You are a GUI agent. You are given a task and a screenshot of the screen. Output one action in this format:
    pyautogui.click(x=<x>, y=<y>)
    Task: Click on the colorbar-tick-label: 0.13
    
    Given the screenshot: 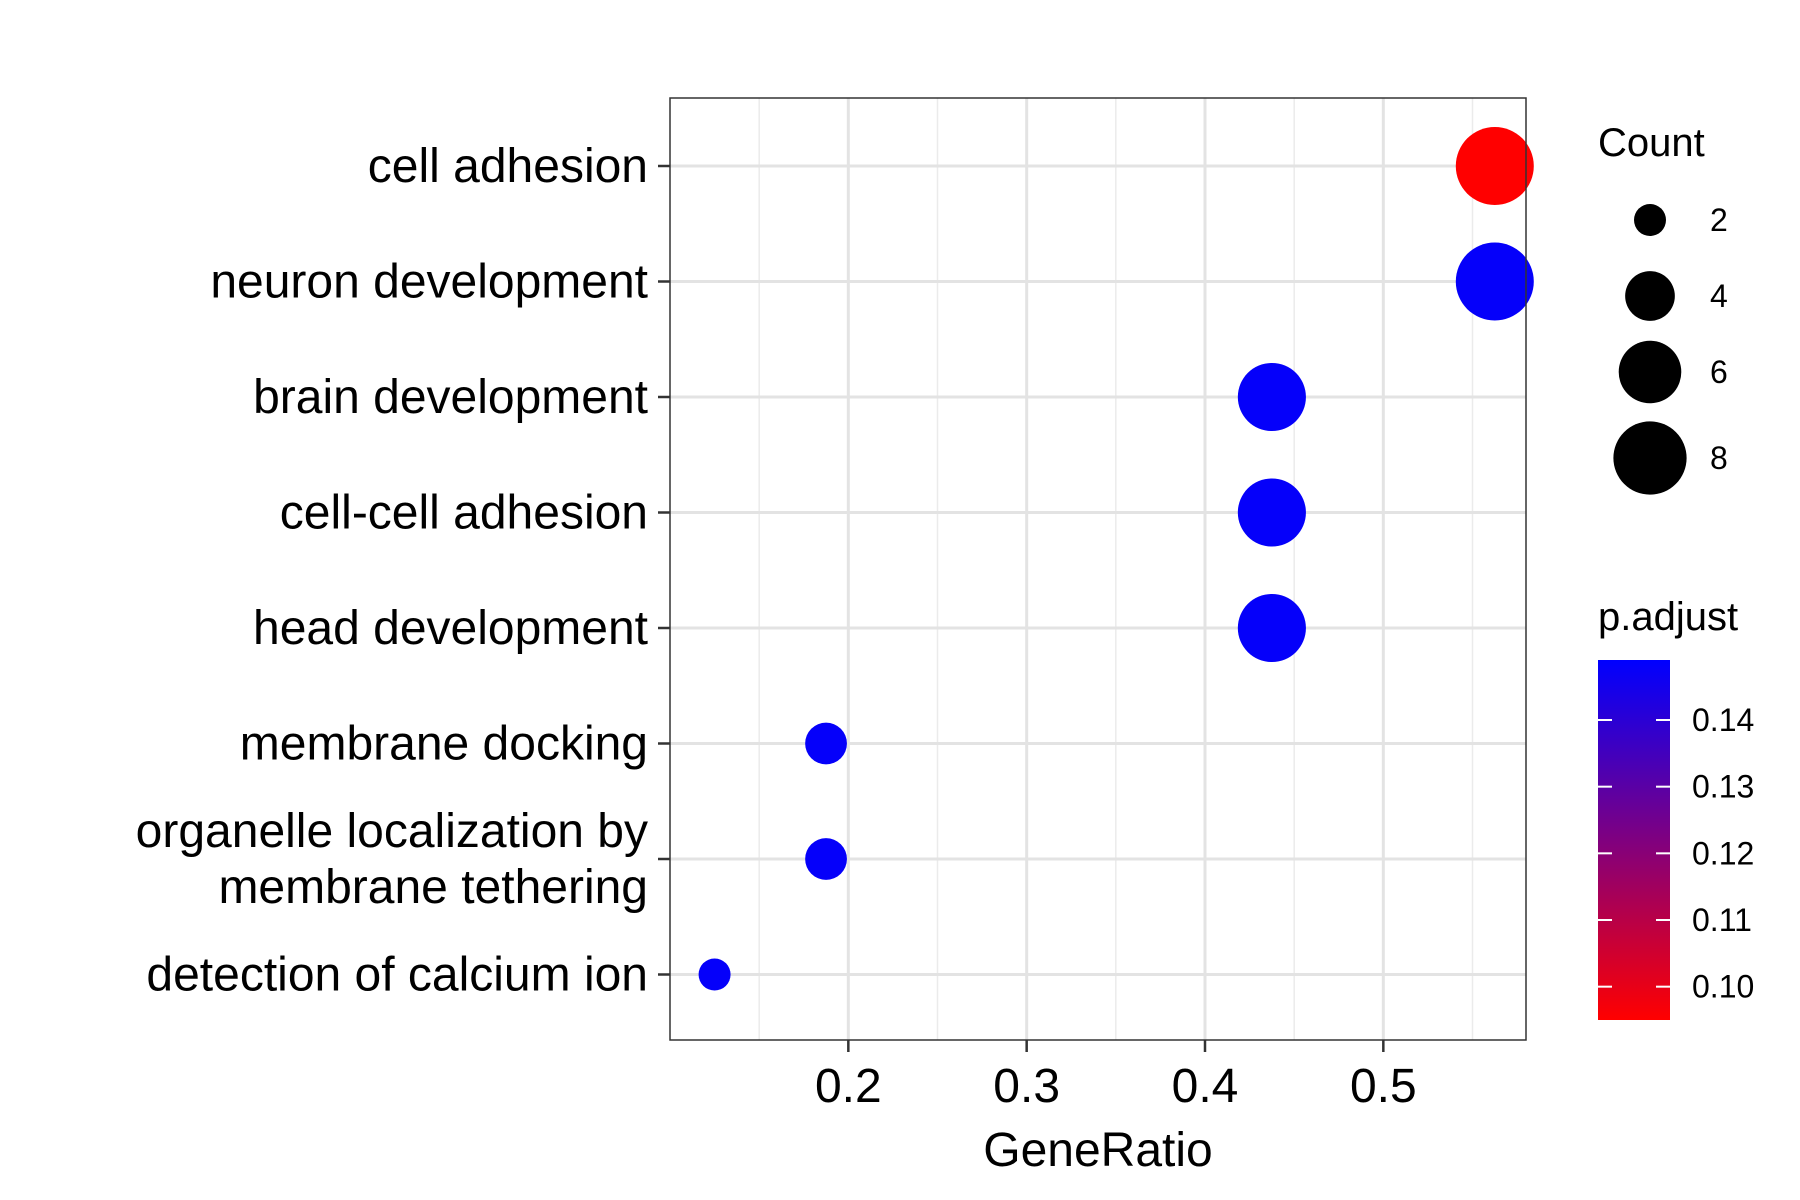 What is the action you would take?
    pyautogui.click(x=1723, y=787)
    